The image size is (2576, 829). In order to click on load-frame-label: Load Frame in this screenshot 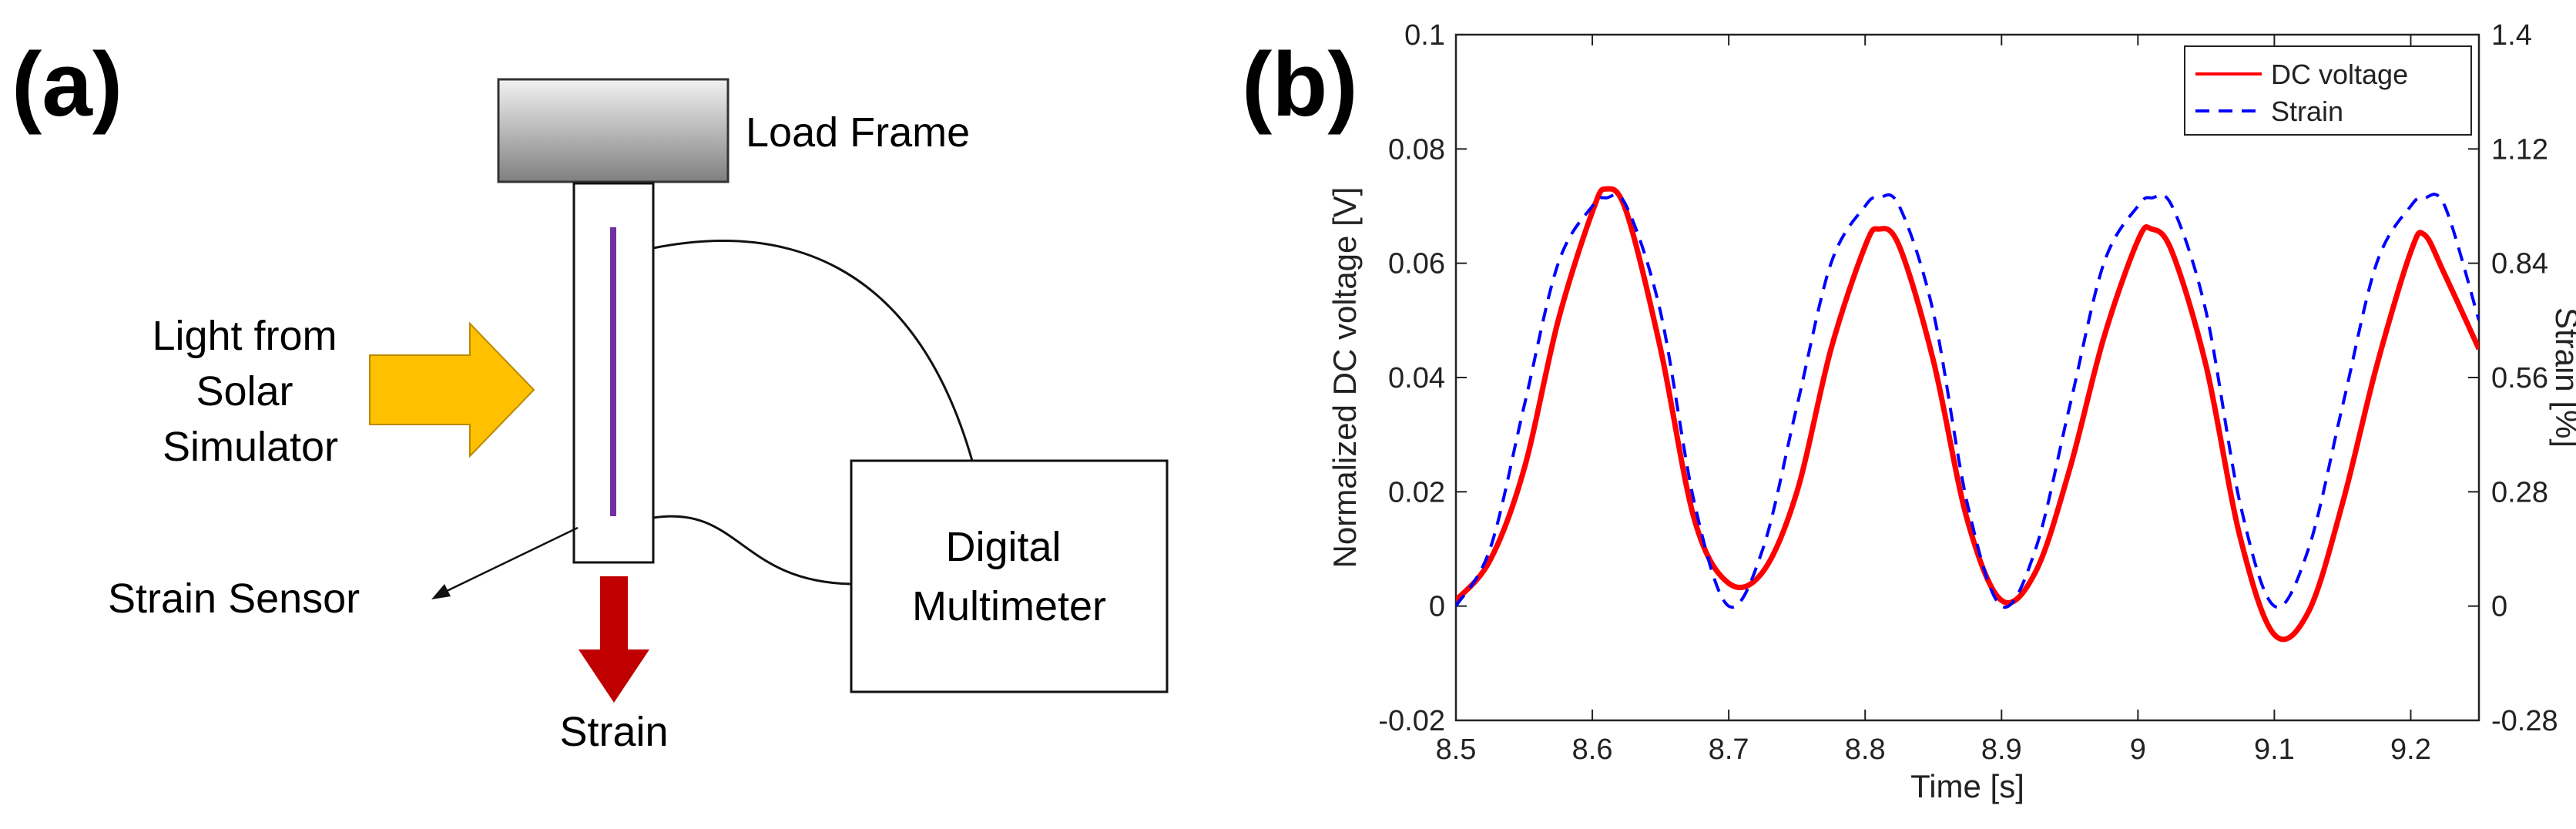, I will do `click(858, 132)`.